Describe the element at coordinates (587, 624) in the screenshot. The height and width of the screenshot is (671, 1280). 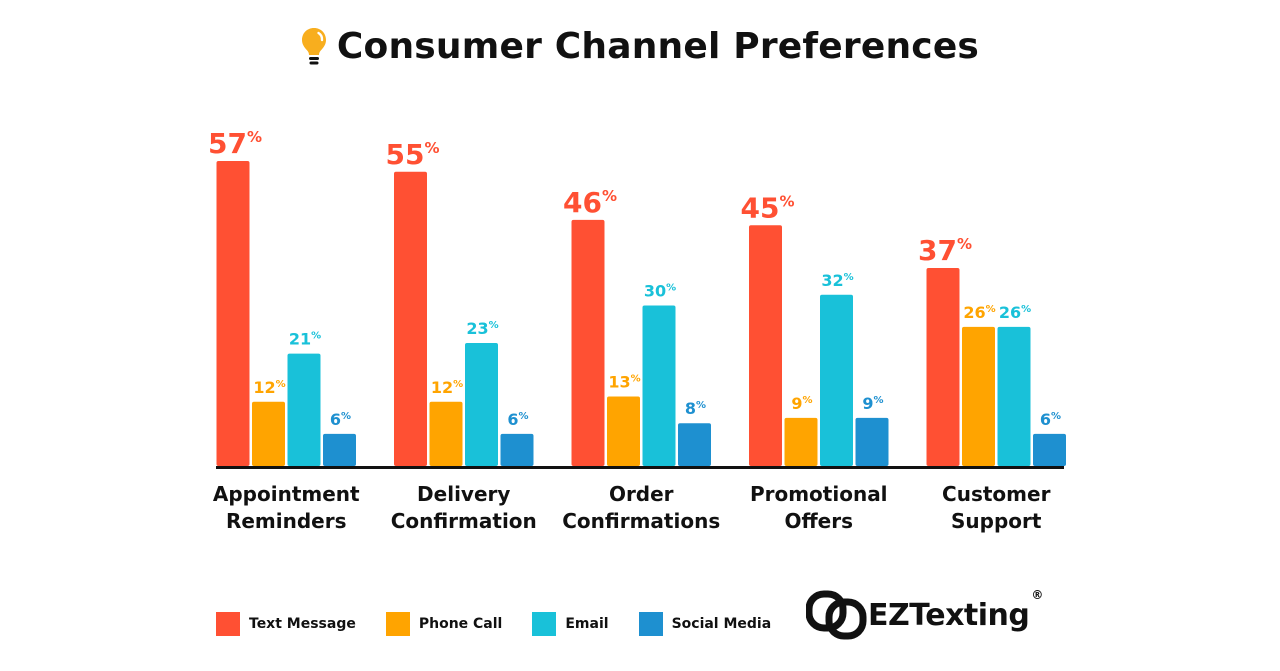
I see `legend-label: Email` at that location.